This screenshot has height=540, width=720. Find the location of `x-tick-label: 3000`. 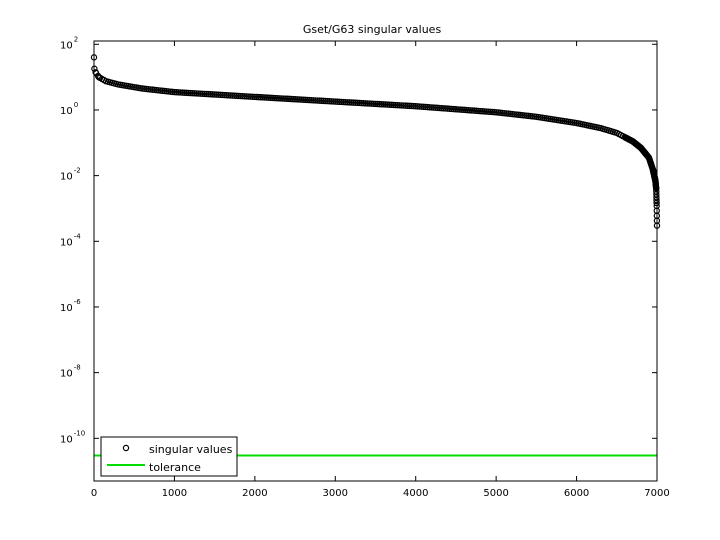

x-tick-label: 3000 is located at coordinates (335, 493).